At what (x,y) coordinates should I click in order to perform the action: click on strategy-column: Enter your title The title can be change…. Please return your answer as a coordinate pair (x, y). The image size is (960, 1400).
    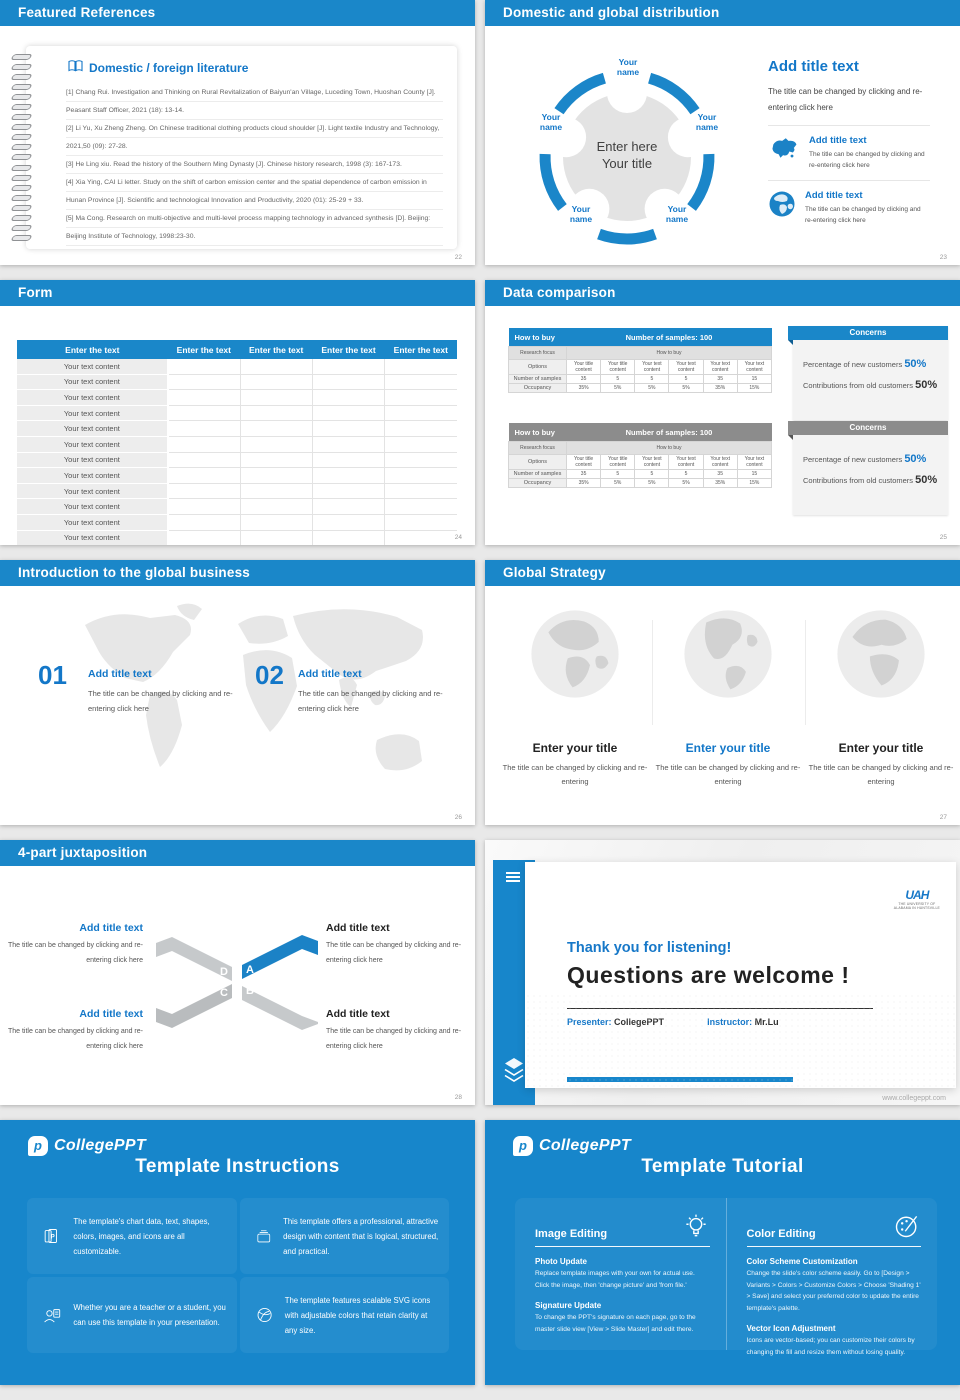
    Looking at the image, I should click on (881, 698).